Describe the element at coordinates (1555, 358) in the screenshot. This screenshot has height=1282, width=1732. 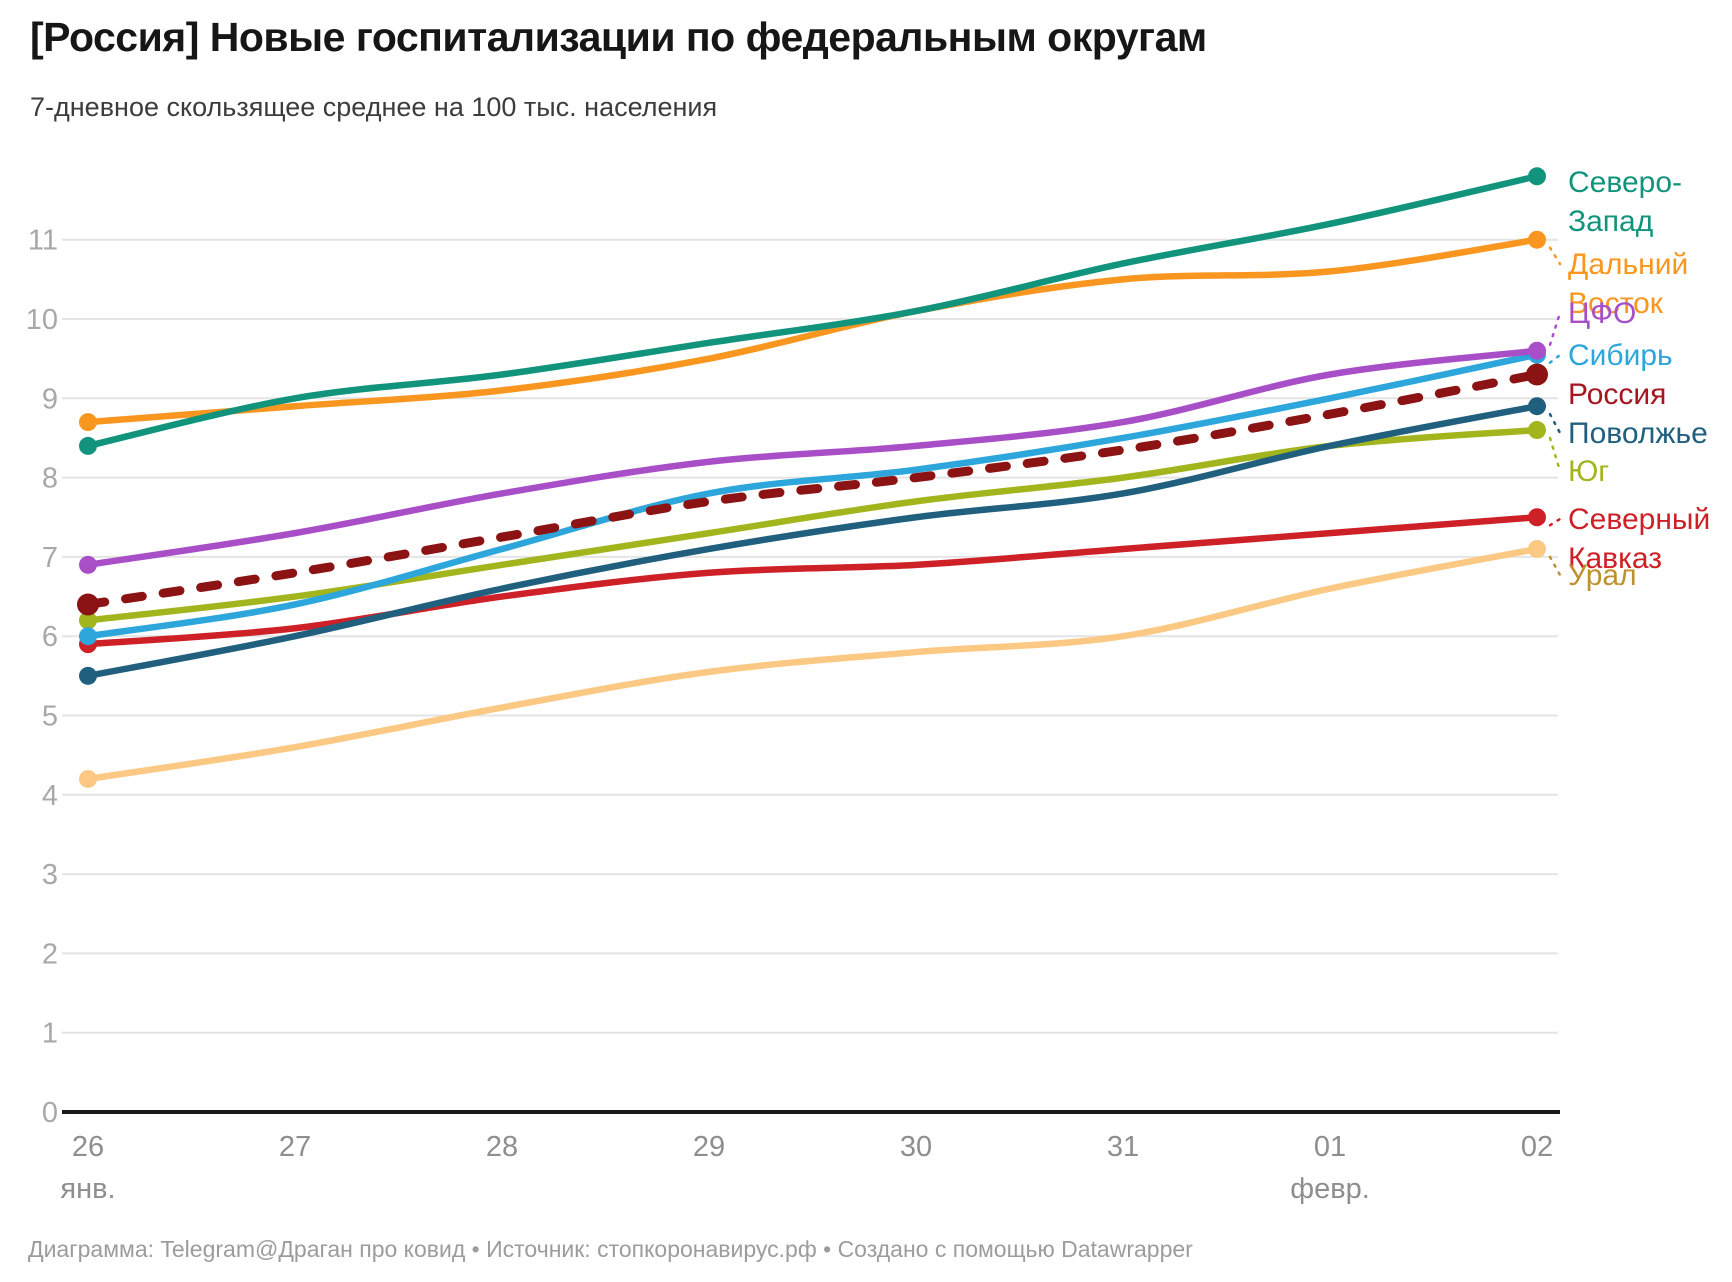
I see `series-leader-sibir` at that location.